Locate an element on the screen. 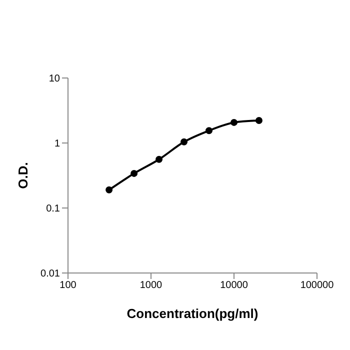 Image resolution: width=350 pixels, height=350 pixels. x-axis-title: Concentration(pg/ml) is located at coordinates (192, 313).